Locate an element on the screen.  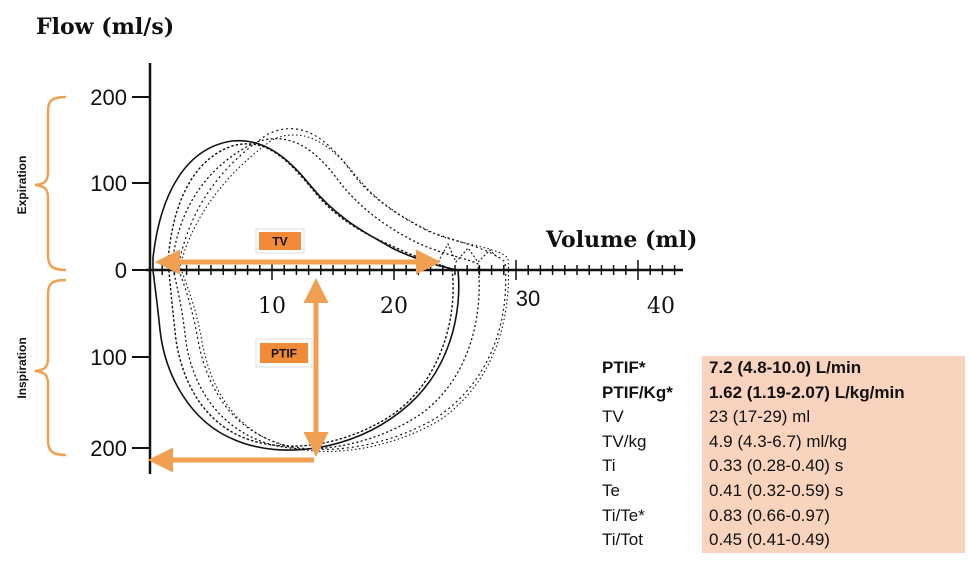
y-tick-label: 0 is located at coordinates (121, 270).